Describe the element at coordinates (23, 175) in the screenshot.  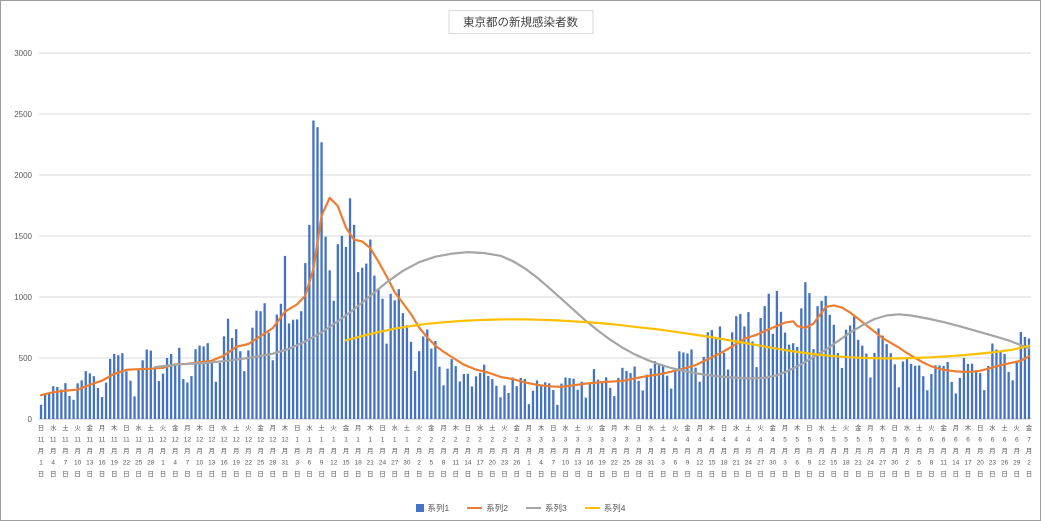
I see `y-tick-label: 2000` at that location.